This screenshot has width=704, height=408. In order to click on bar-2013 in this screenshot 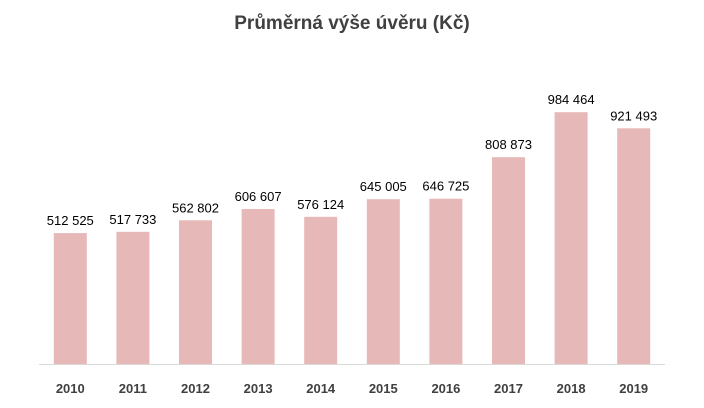, I will do `click(258, 287)`.